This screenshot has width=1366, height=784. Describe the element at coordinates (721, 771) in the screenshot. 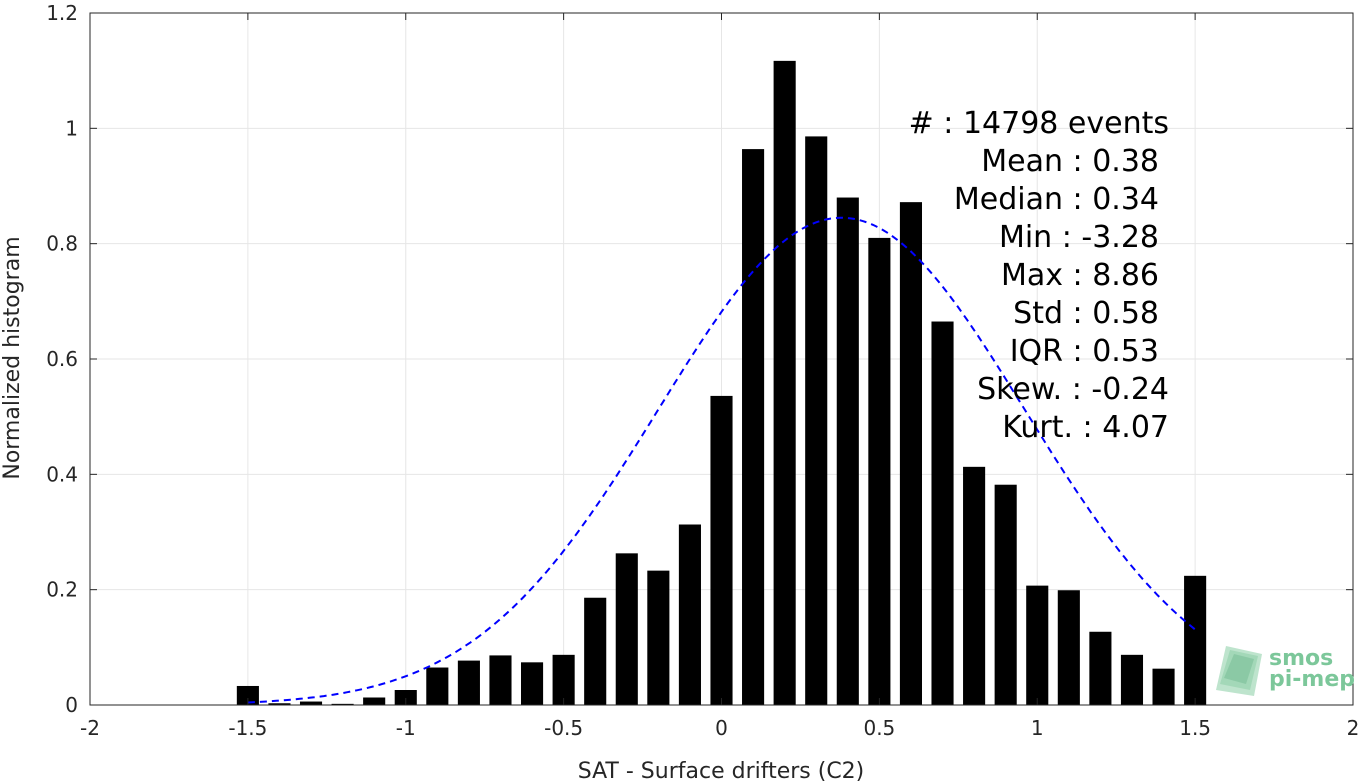

I see `x-axis-label: SAT - Surface drifters (C2)` at that location.